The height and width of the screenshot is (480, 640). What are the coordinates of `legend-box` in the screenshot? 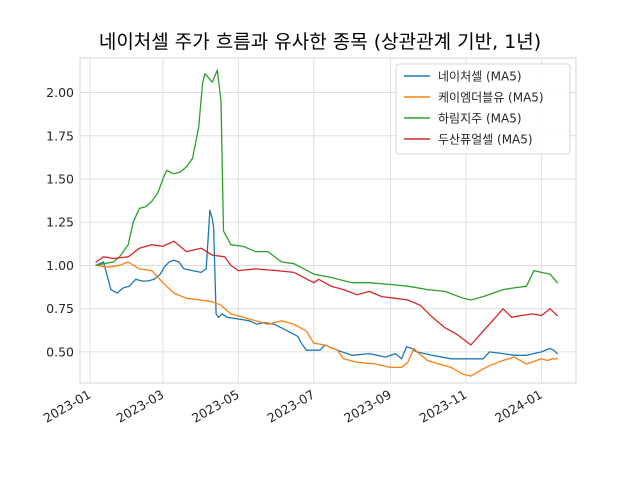 It's located at (483, 109).